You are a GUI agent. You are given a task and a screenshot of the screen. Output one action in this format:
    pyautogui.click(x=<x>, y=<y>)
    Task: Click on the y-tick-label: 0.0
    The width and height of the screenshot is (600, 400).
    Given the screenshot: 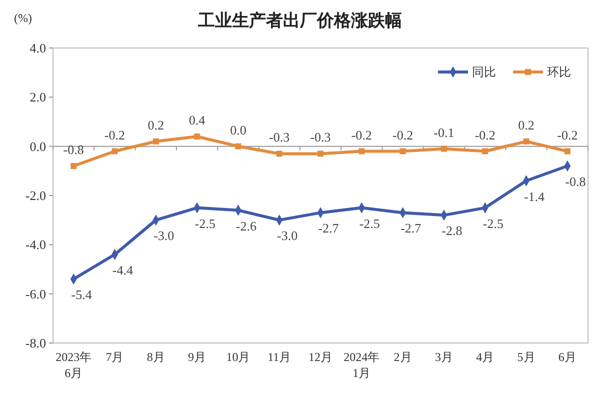 What is the action you would take?
    pyautogui.click(x=38, y=146)
    